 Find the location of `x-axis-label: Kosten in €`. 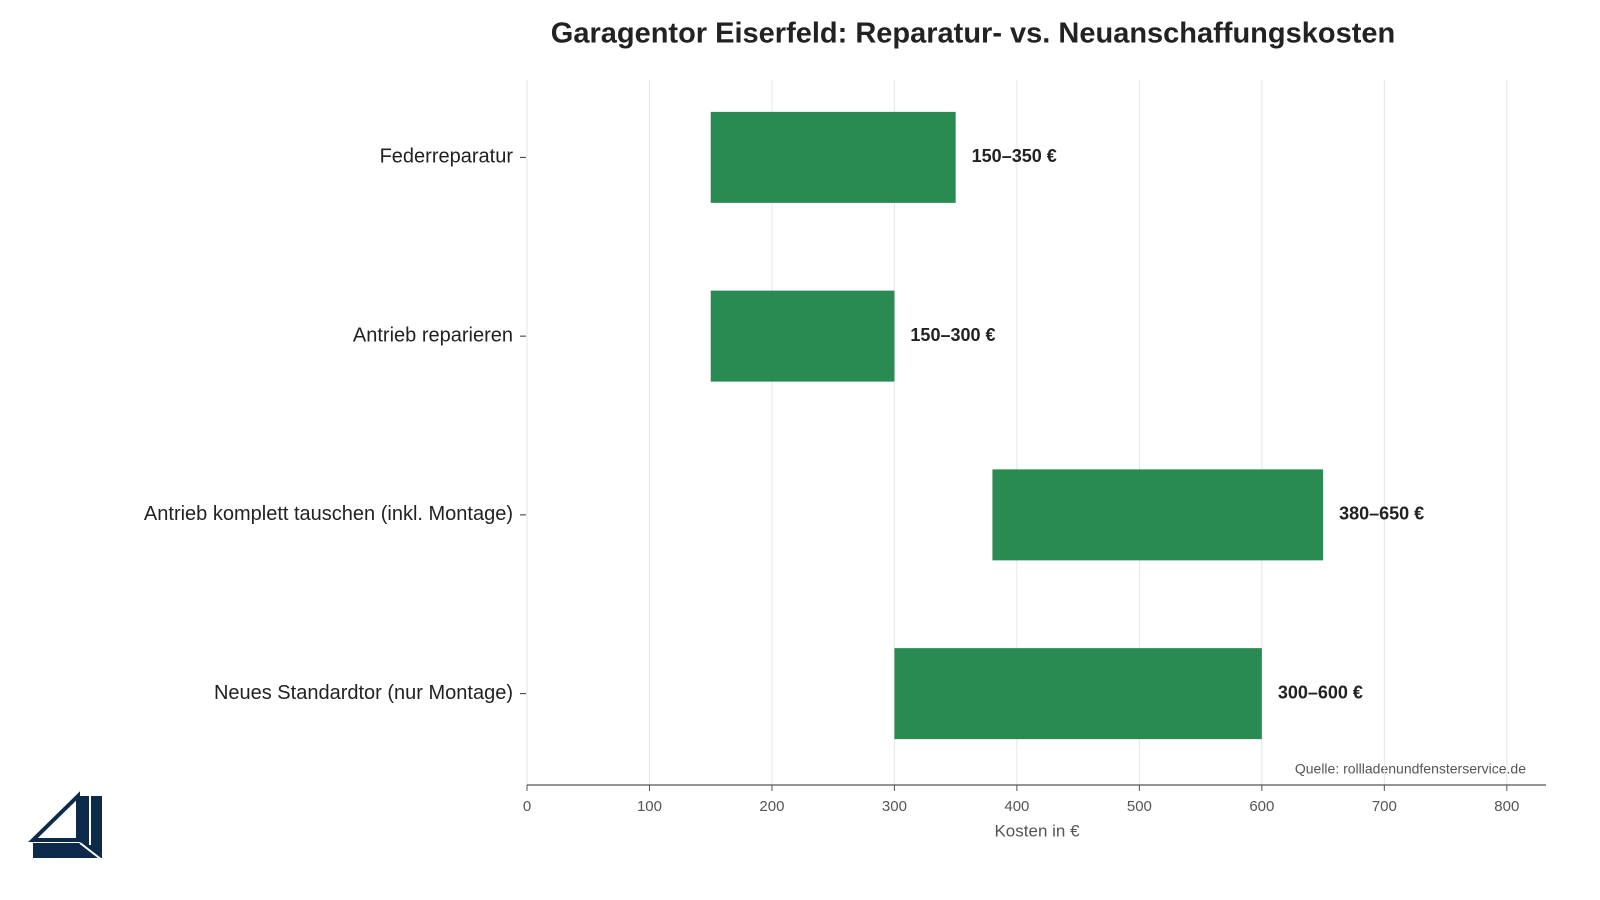

x-axis-label: Kosten in € is located at coordinates (1037, 830).